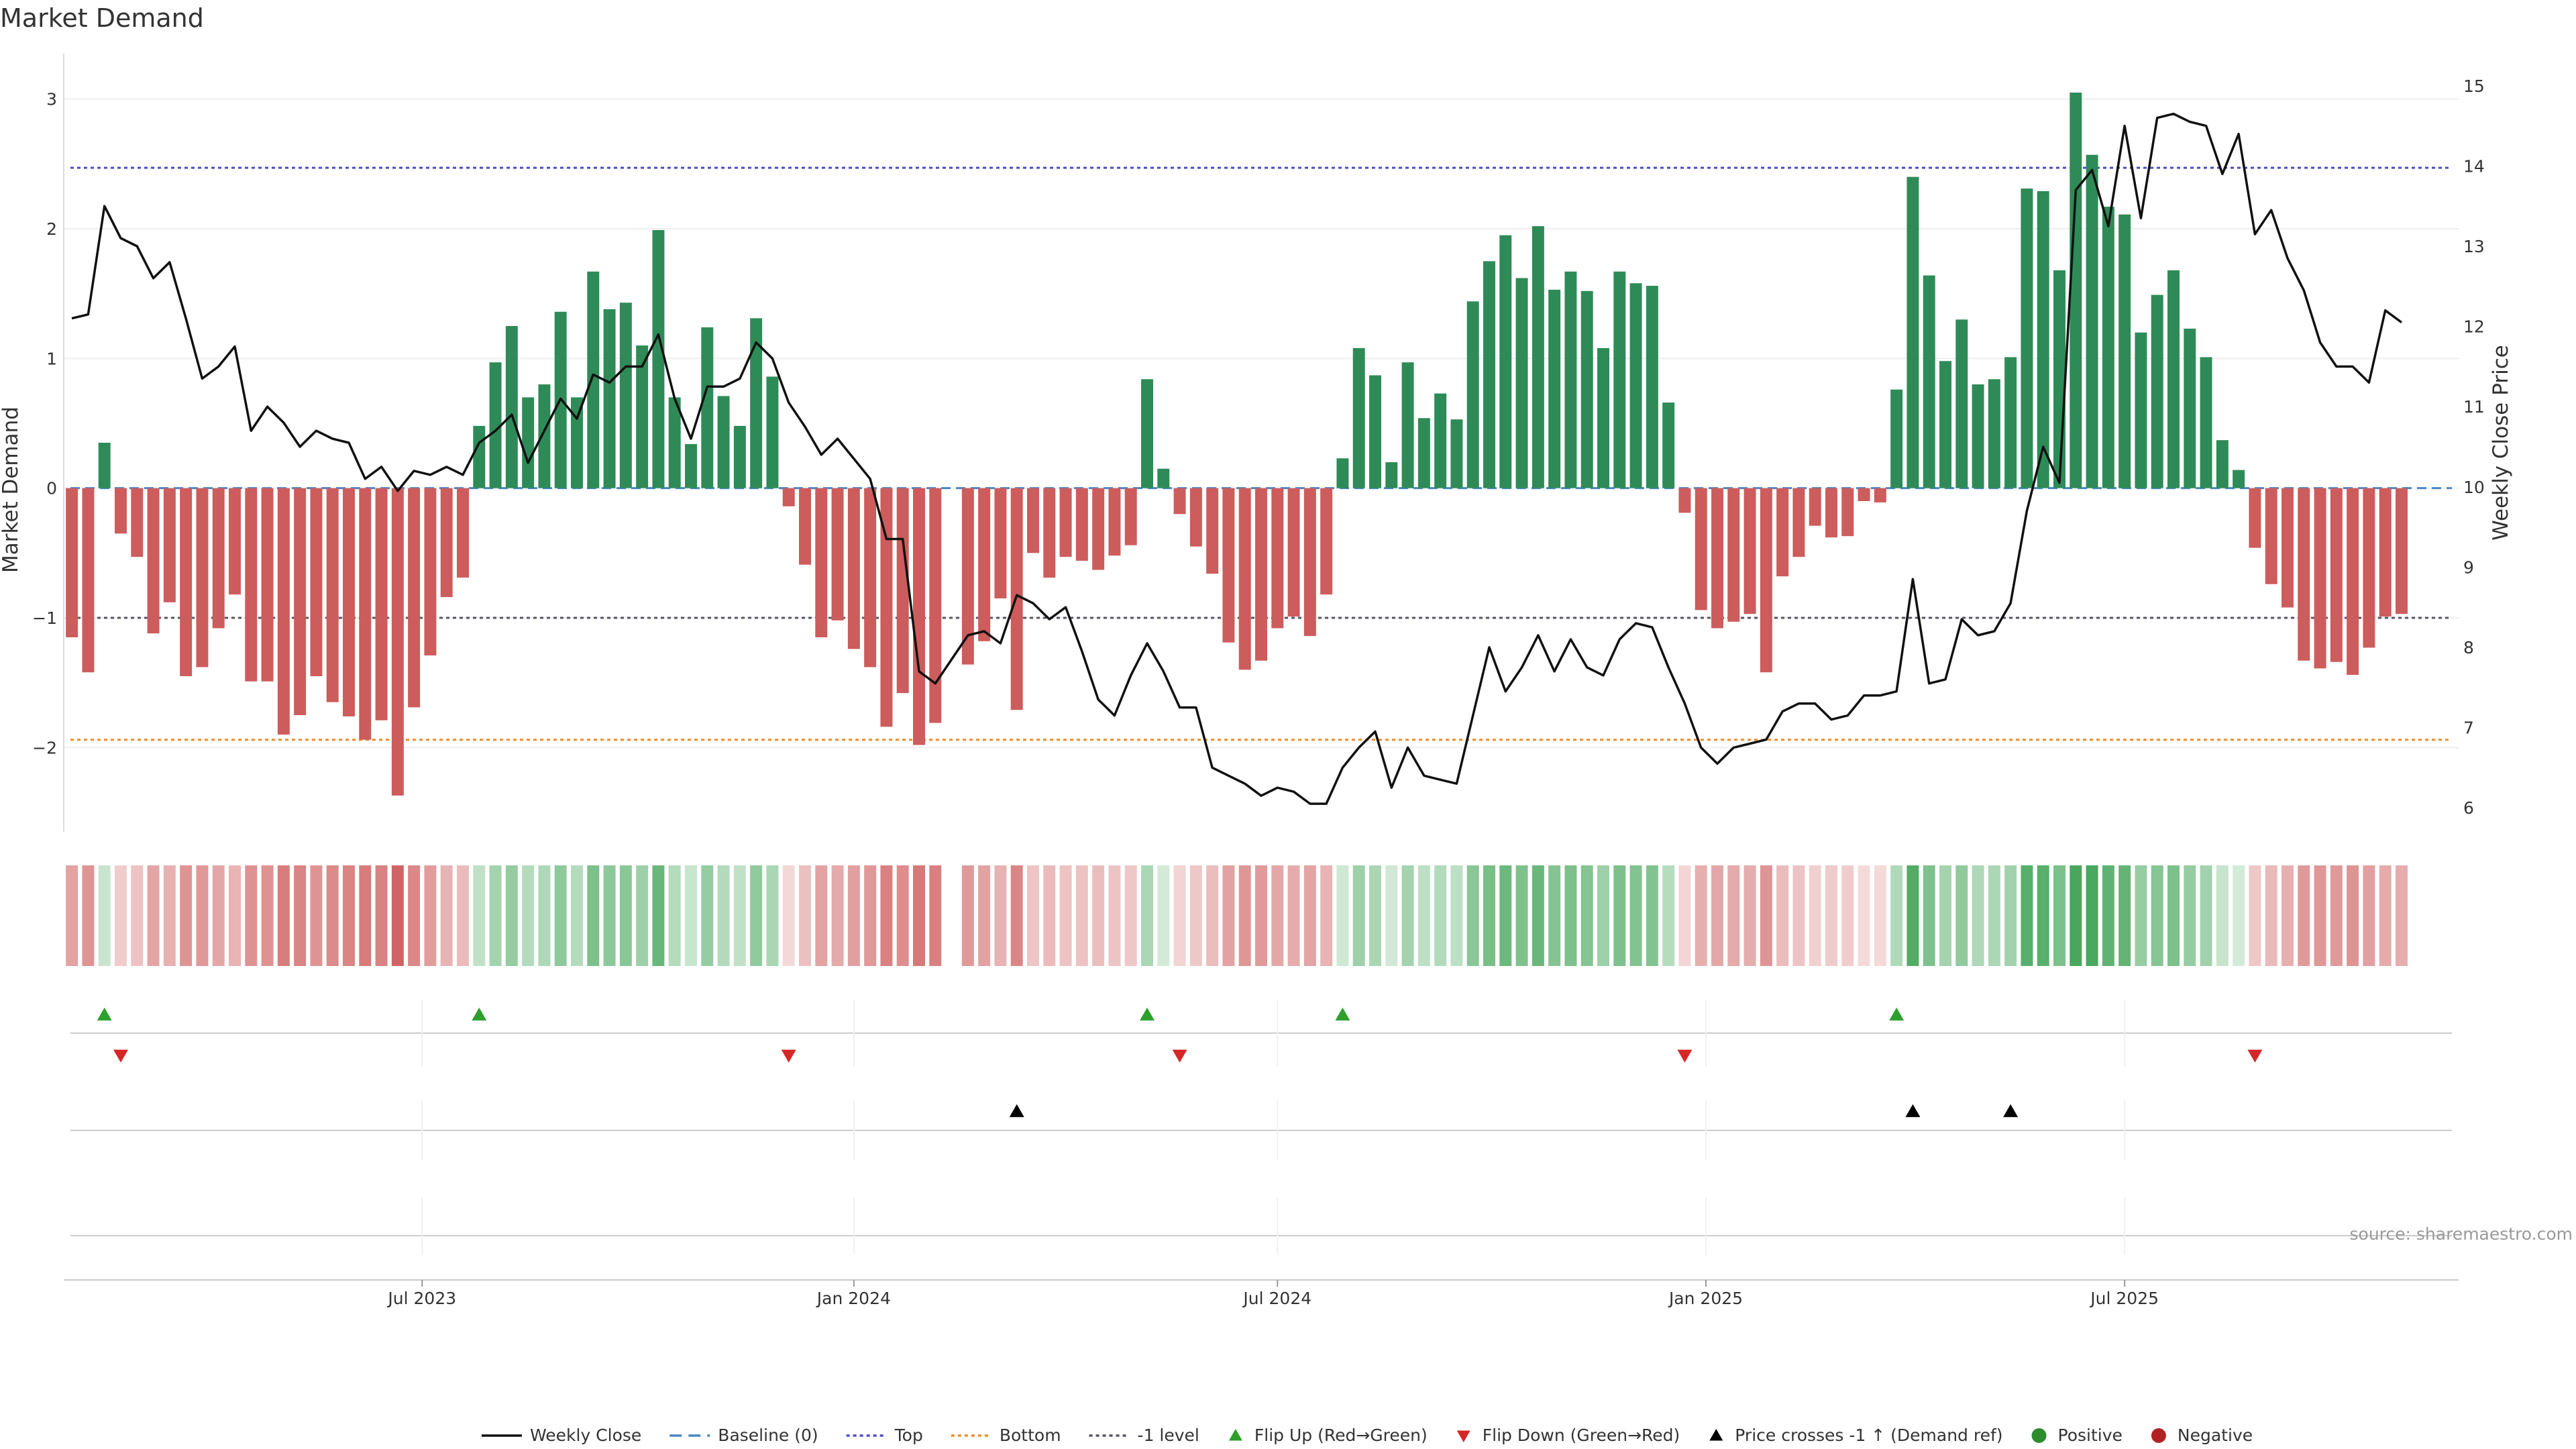 This screenshot has height=1449, width=2576. I want to click on x-tick-label: Jul 2025, so click(2124, 1298).